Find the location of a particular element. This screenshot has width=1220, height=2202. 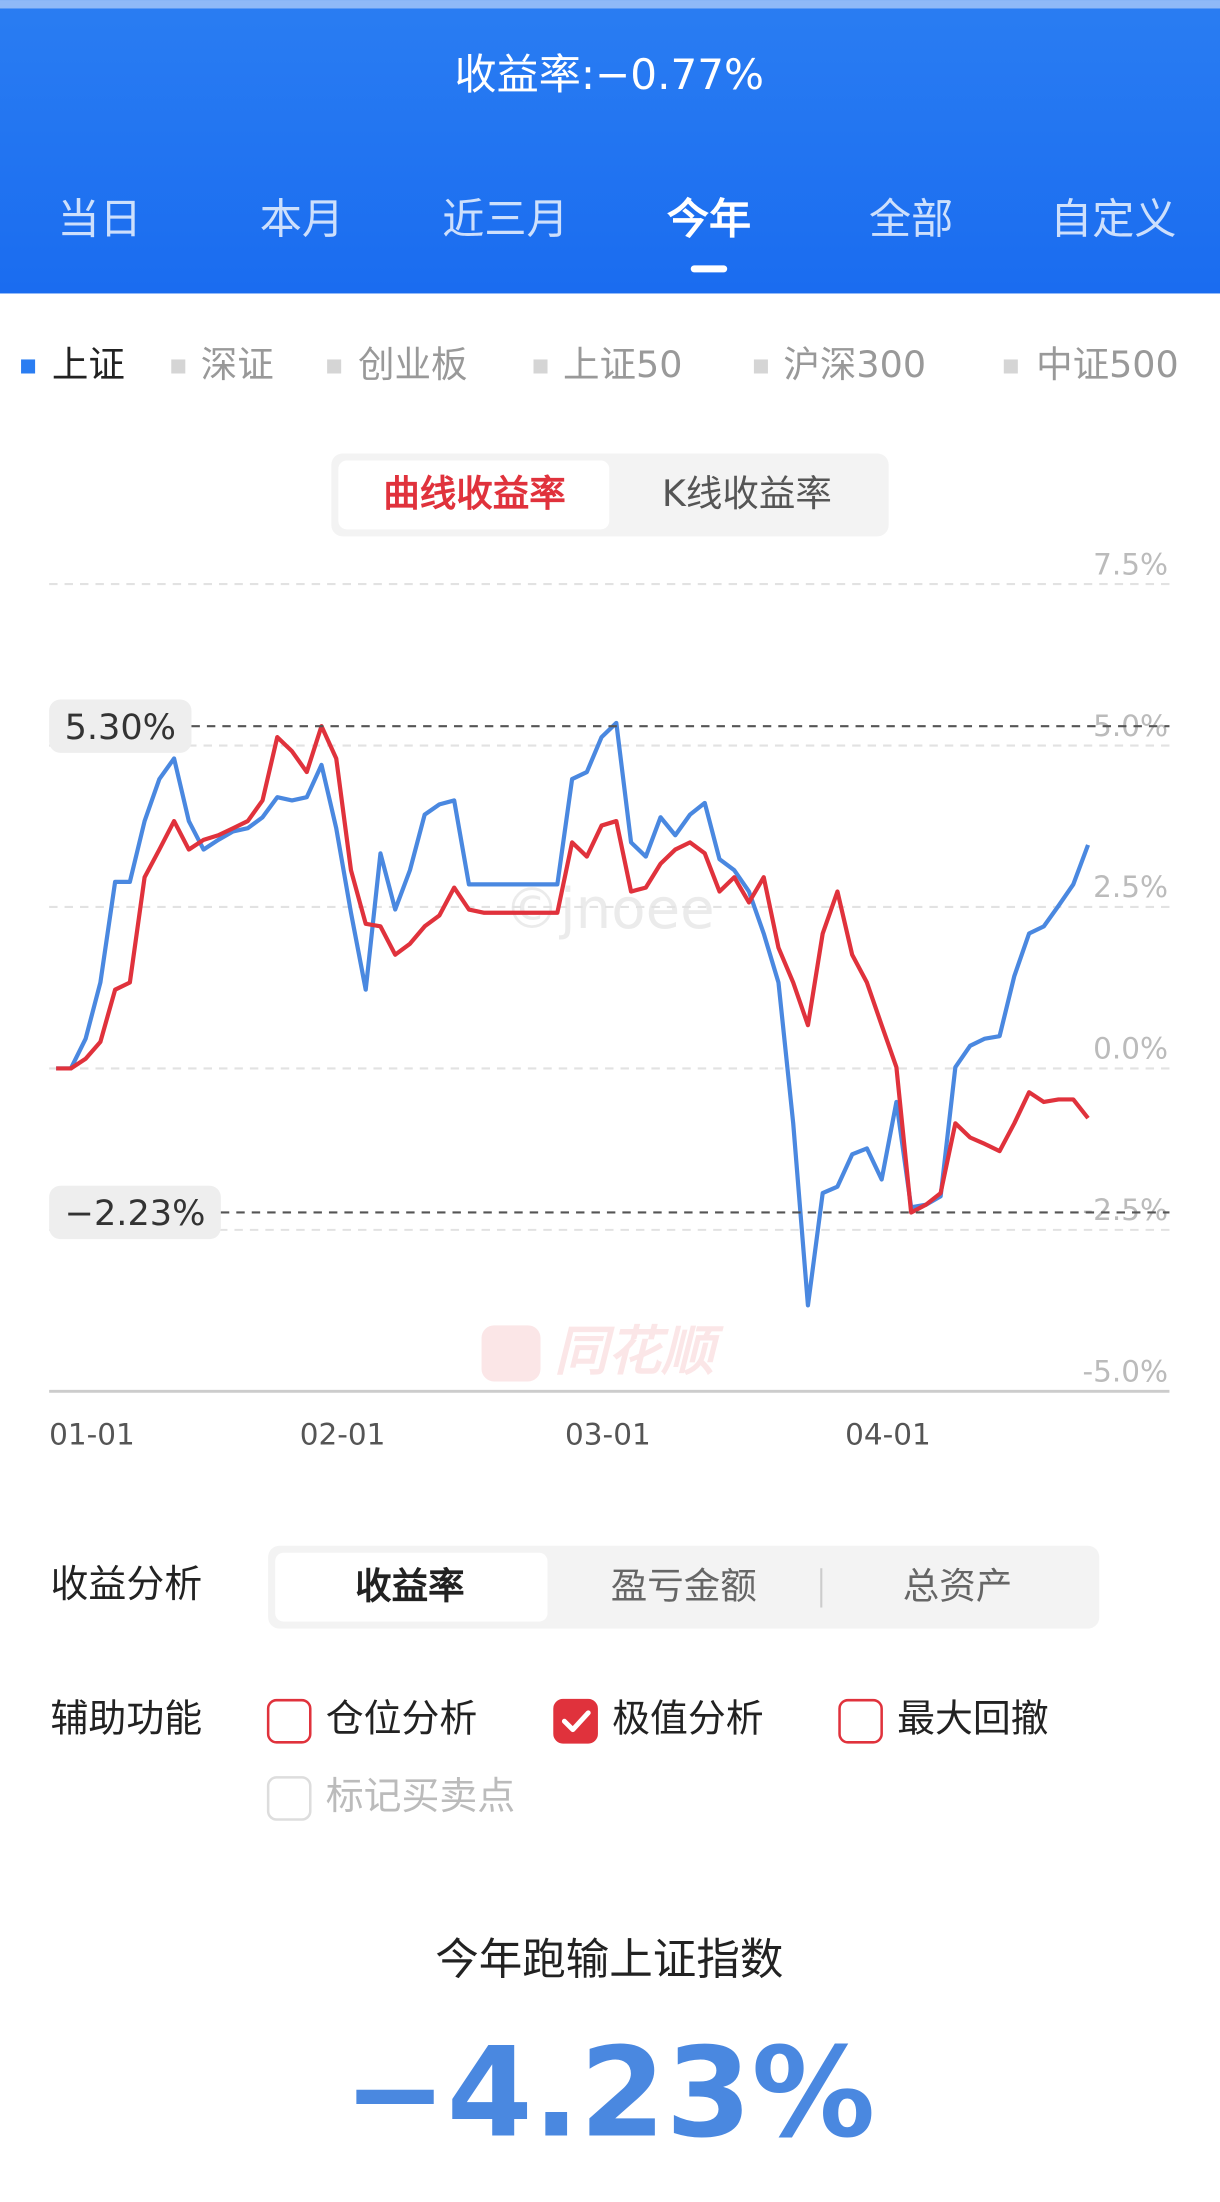

header-title: 收益率:−0.77% is located at coordinates (610, 74).